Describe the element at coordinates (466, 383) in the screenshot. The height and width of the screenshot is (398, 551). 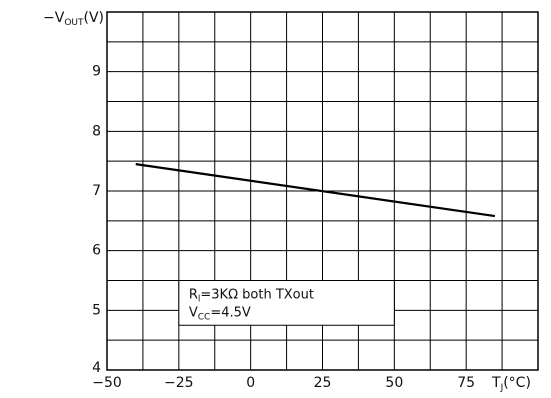
I see `x-tick-label: 75` at that location.